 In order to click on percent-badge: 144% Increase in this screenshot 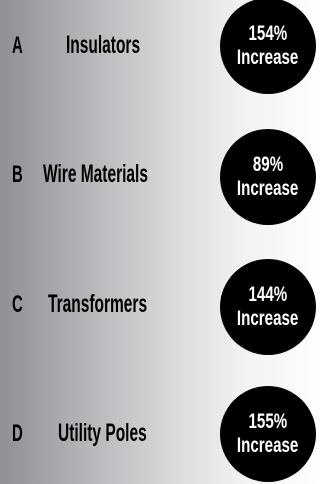, I will do `click(268, 307)`.